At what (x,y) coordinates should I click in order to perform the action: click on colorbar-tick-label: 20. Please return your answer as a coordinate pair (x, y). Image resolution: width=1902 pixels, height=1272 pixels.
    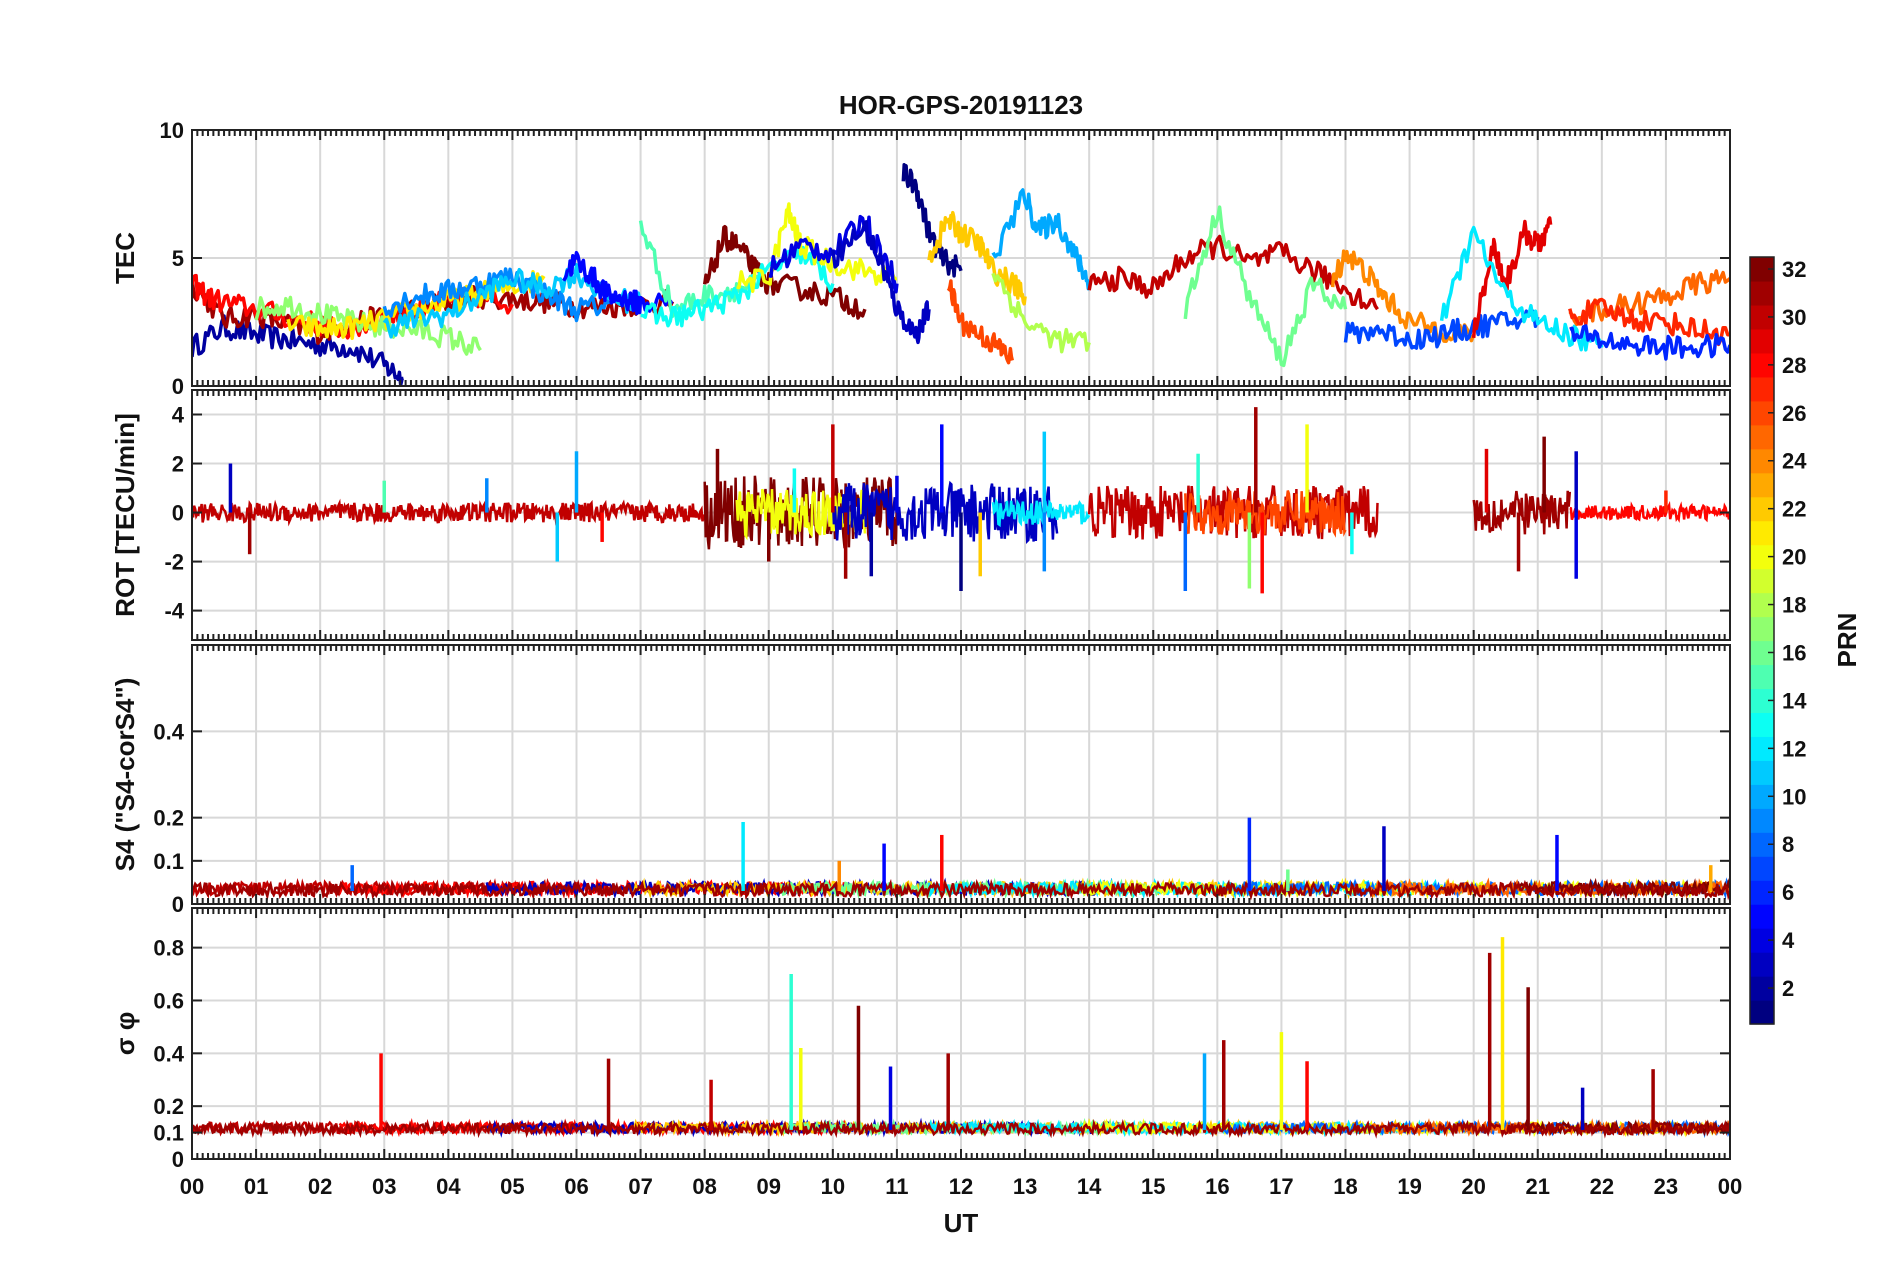
    Looking at the image, I should click on (1794, 557).